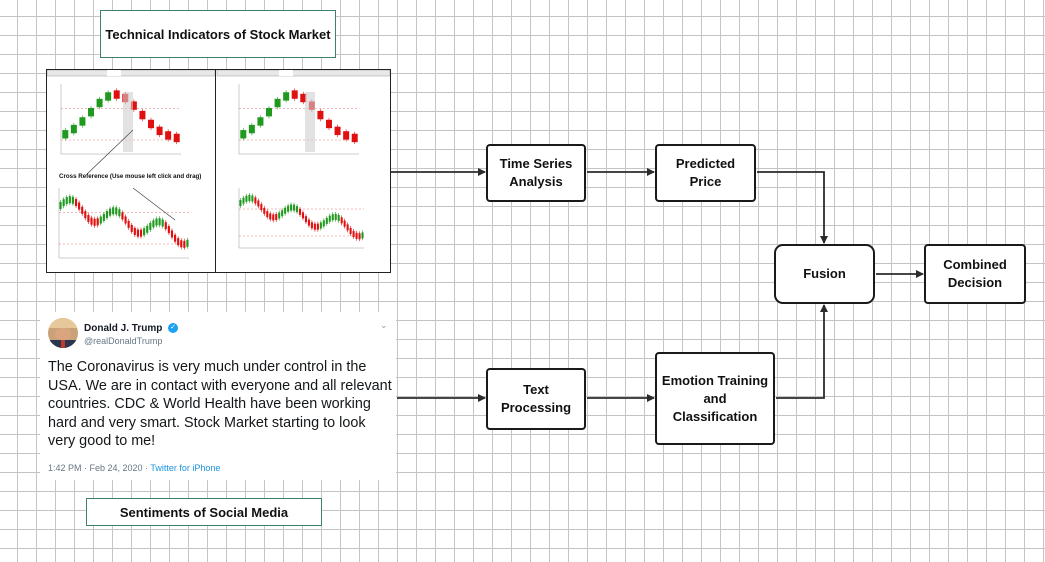 The image size is (1045, 562). I want to click on arrow-emotion-to-fusion, so click(802, 351).